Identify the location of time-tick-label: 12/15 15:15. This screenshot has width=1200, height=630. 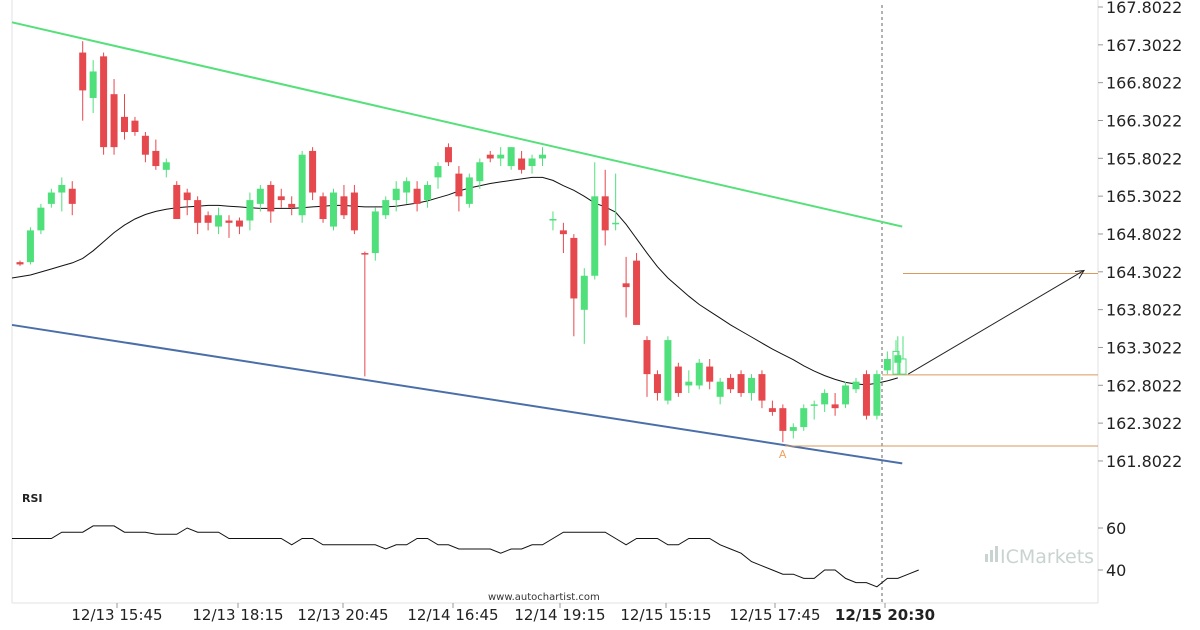
(665, 615).